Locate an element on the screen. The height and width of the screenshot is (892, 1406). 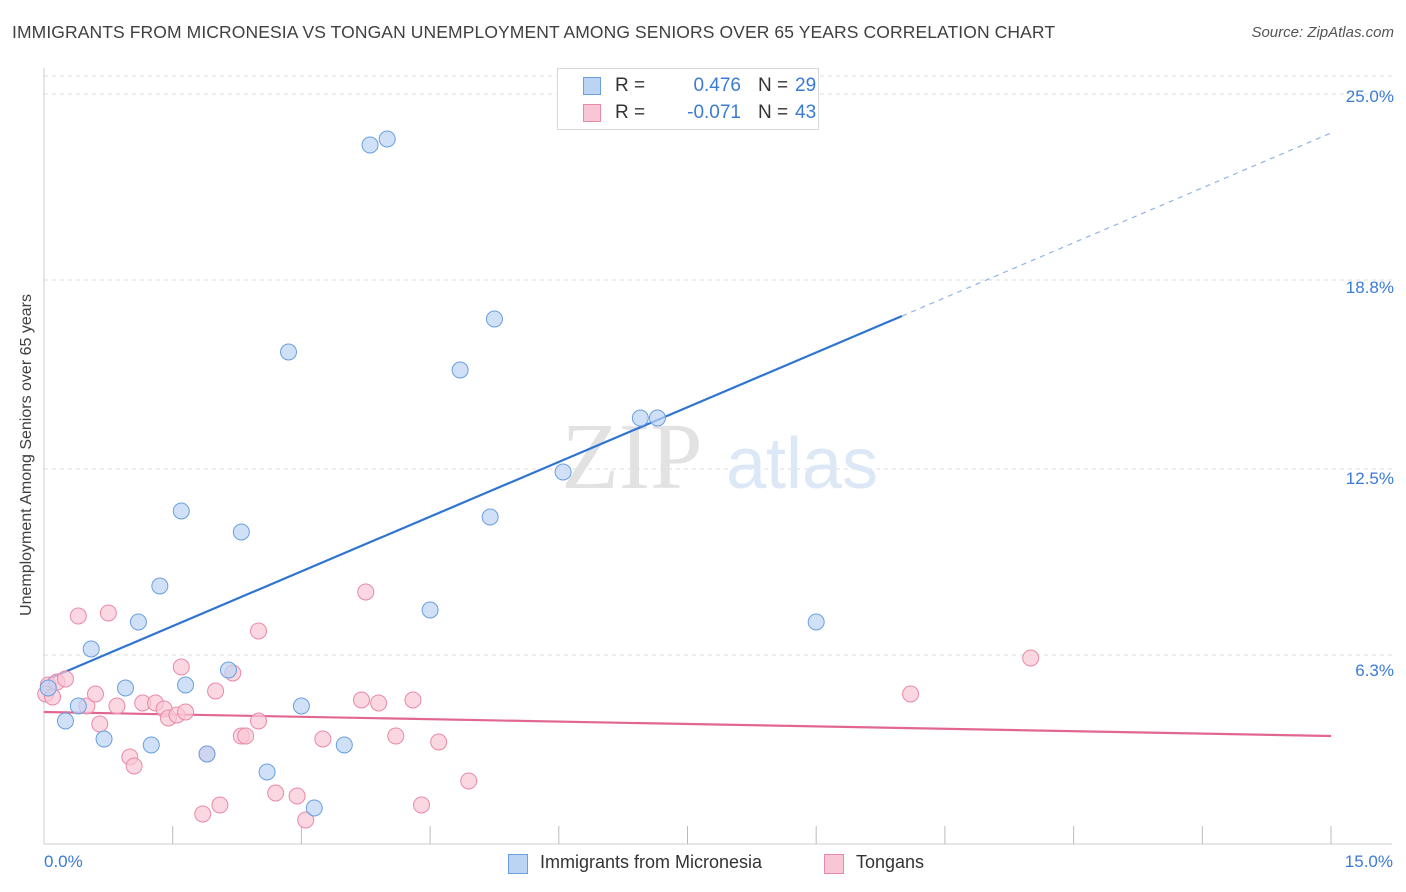
y-tick-label: 25.0% is located at coordinates (1369, 96).